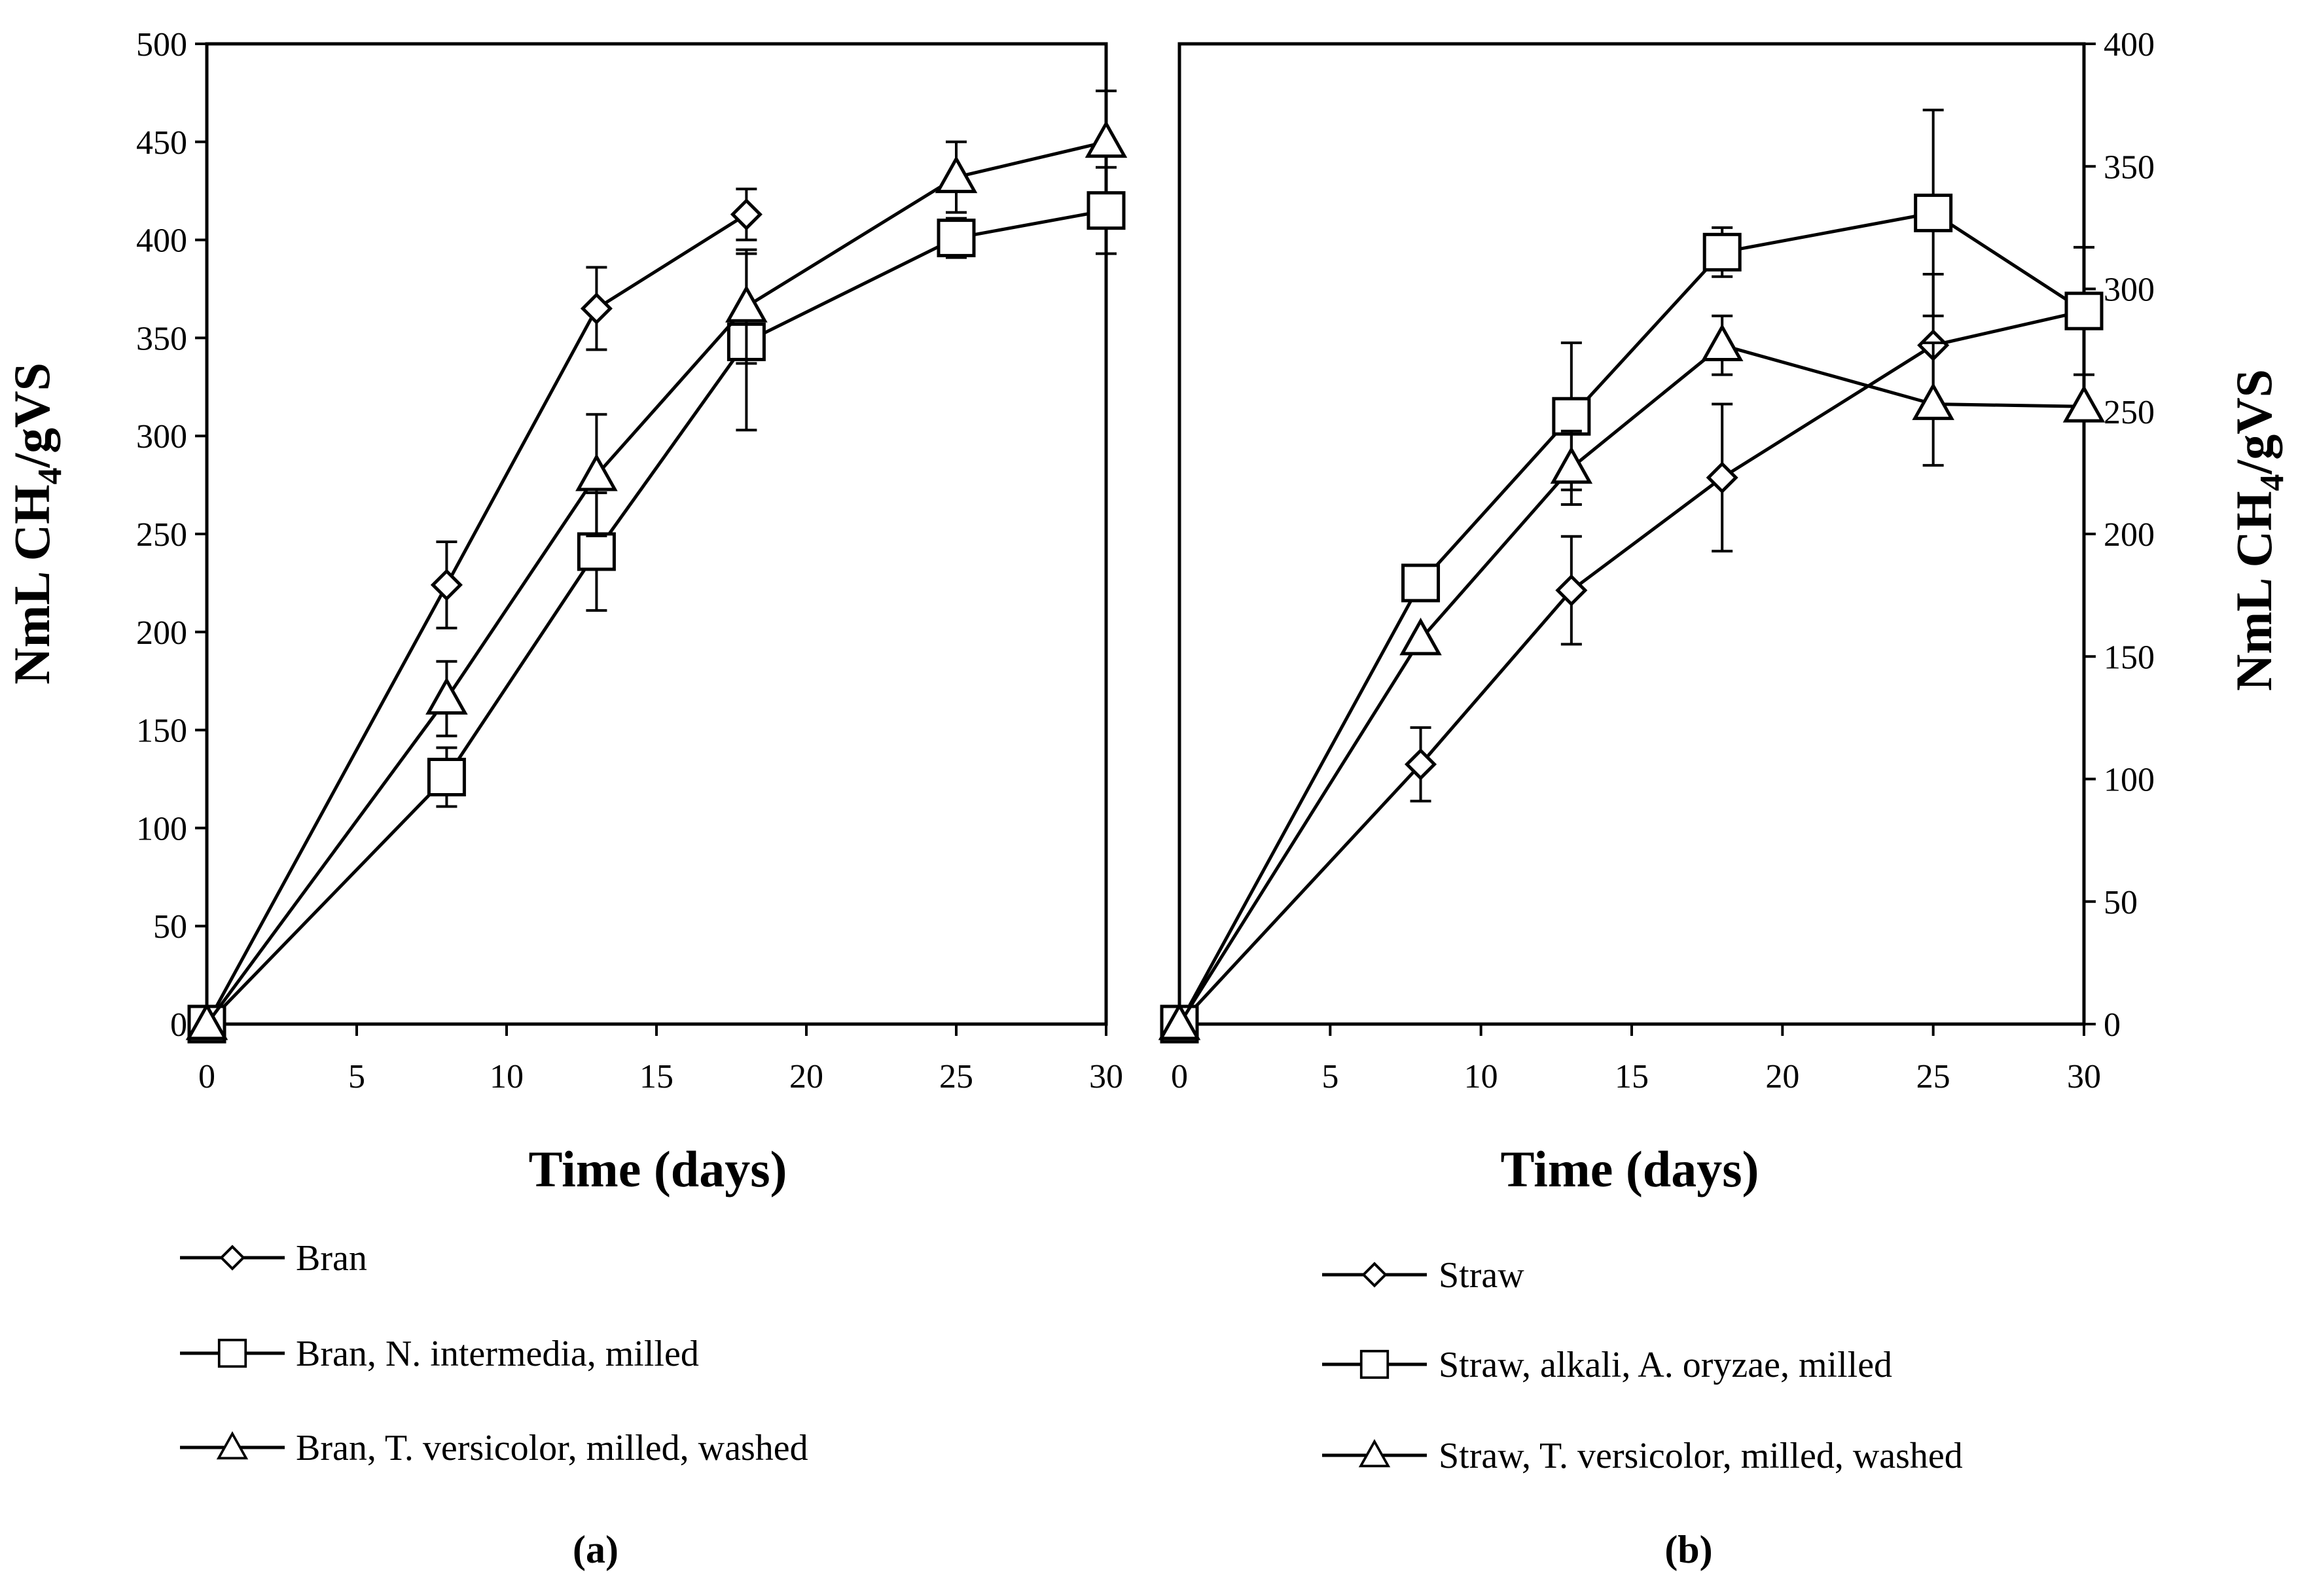 This screenshot has width=2298, height=1596. I want to click on y-tick-label: 50, so click(2121, 903).